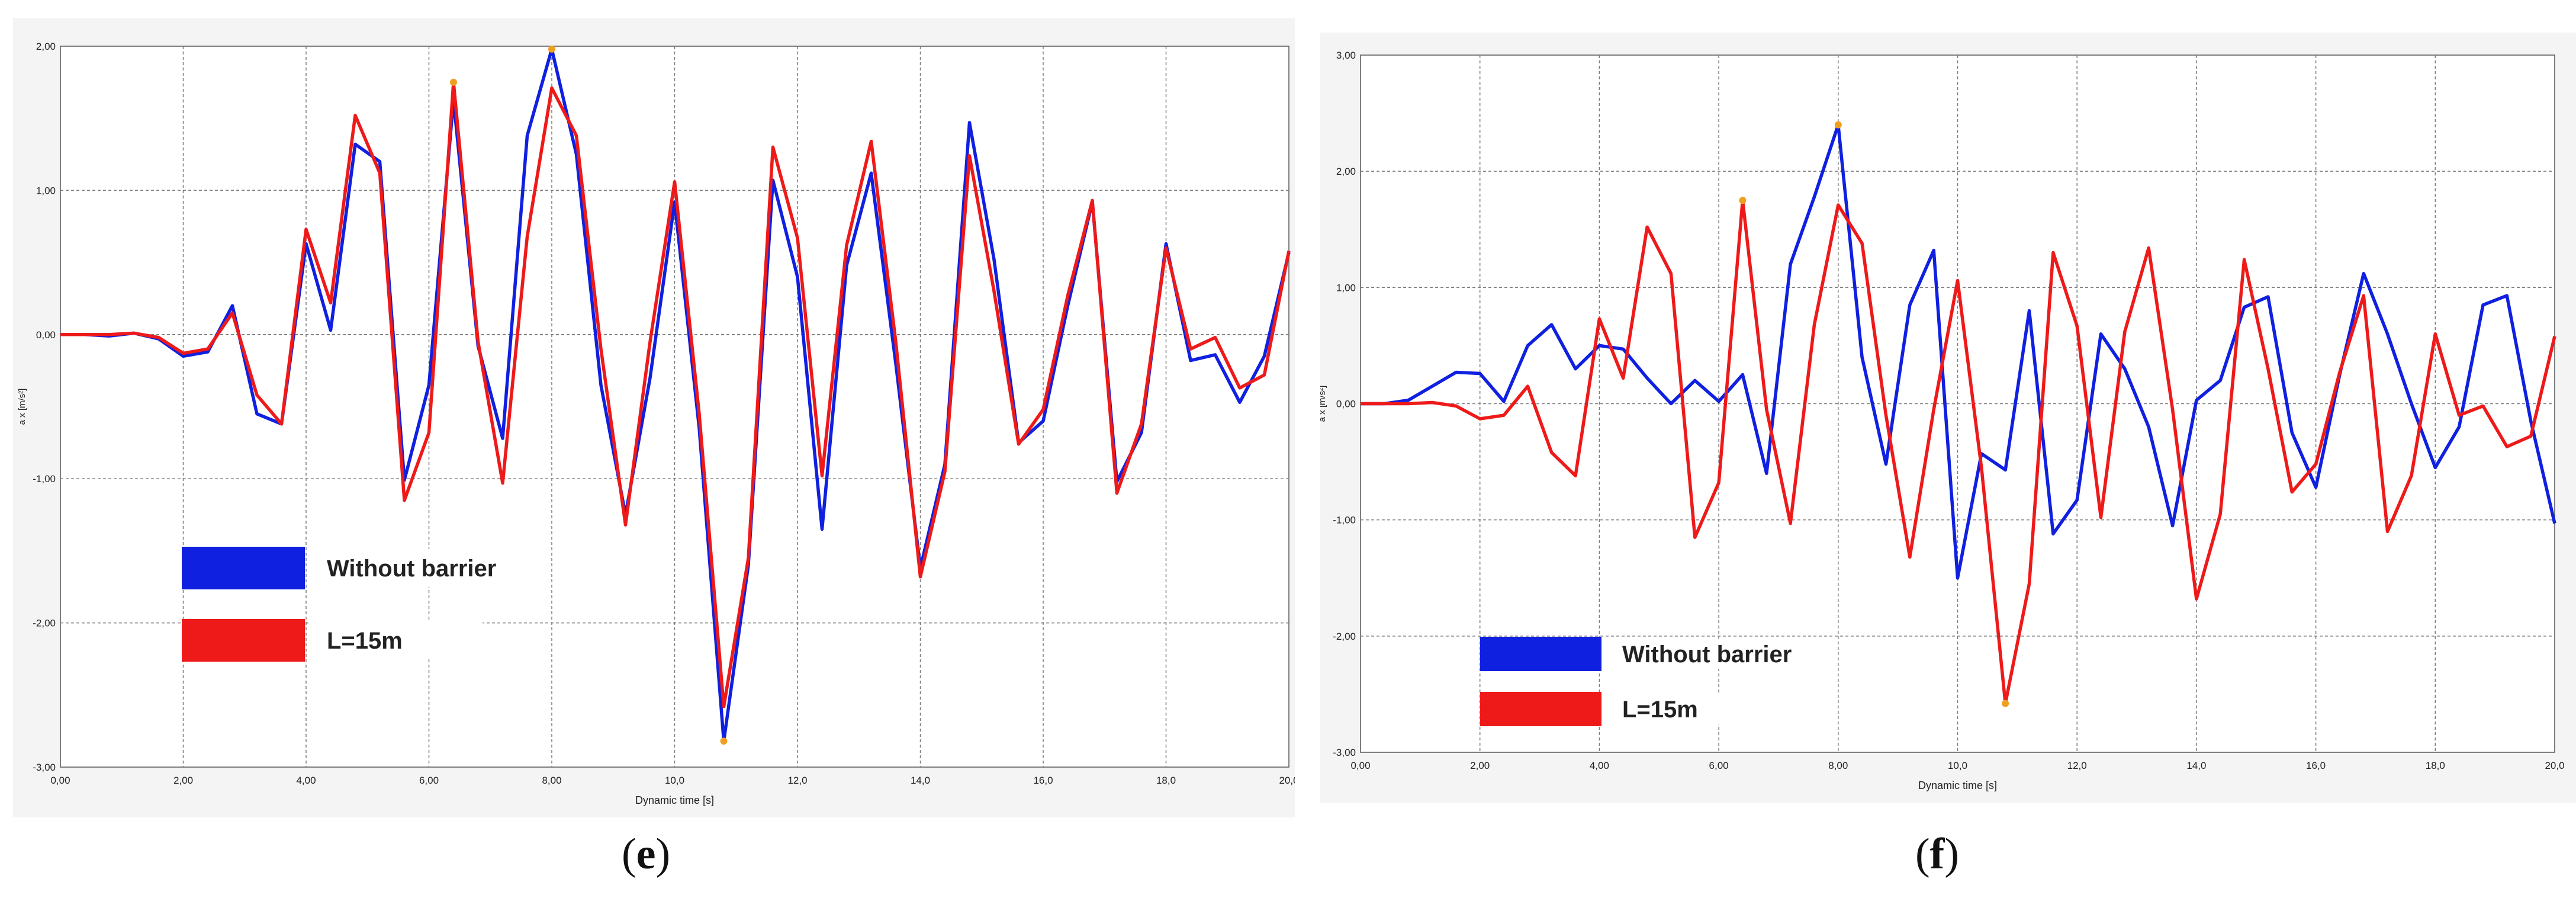 The width and height of the screenshot is (2576, 898). What do you see at coordinates (1480, 765) in the screenshot?
I see `chart-f-x-tick-label: 2,00` at bounding box center [1480, 765].